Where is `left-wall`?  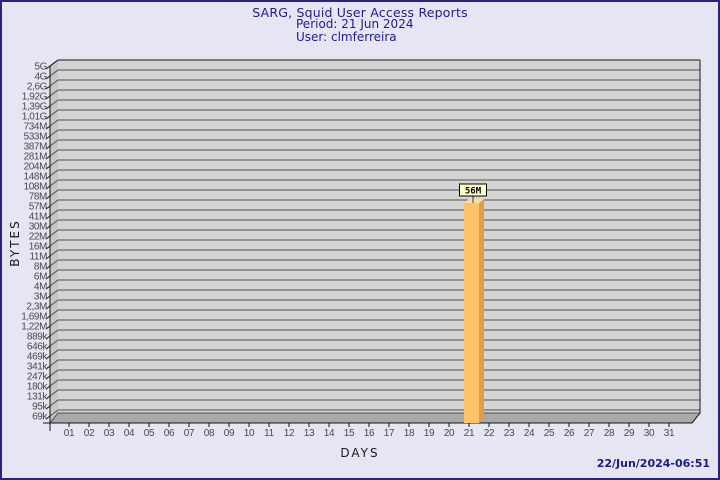
left-wall is located at coordinates (54, 241).